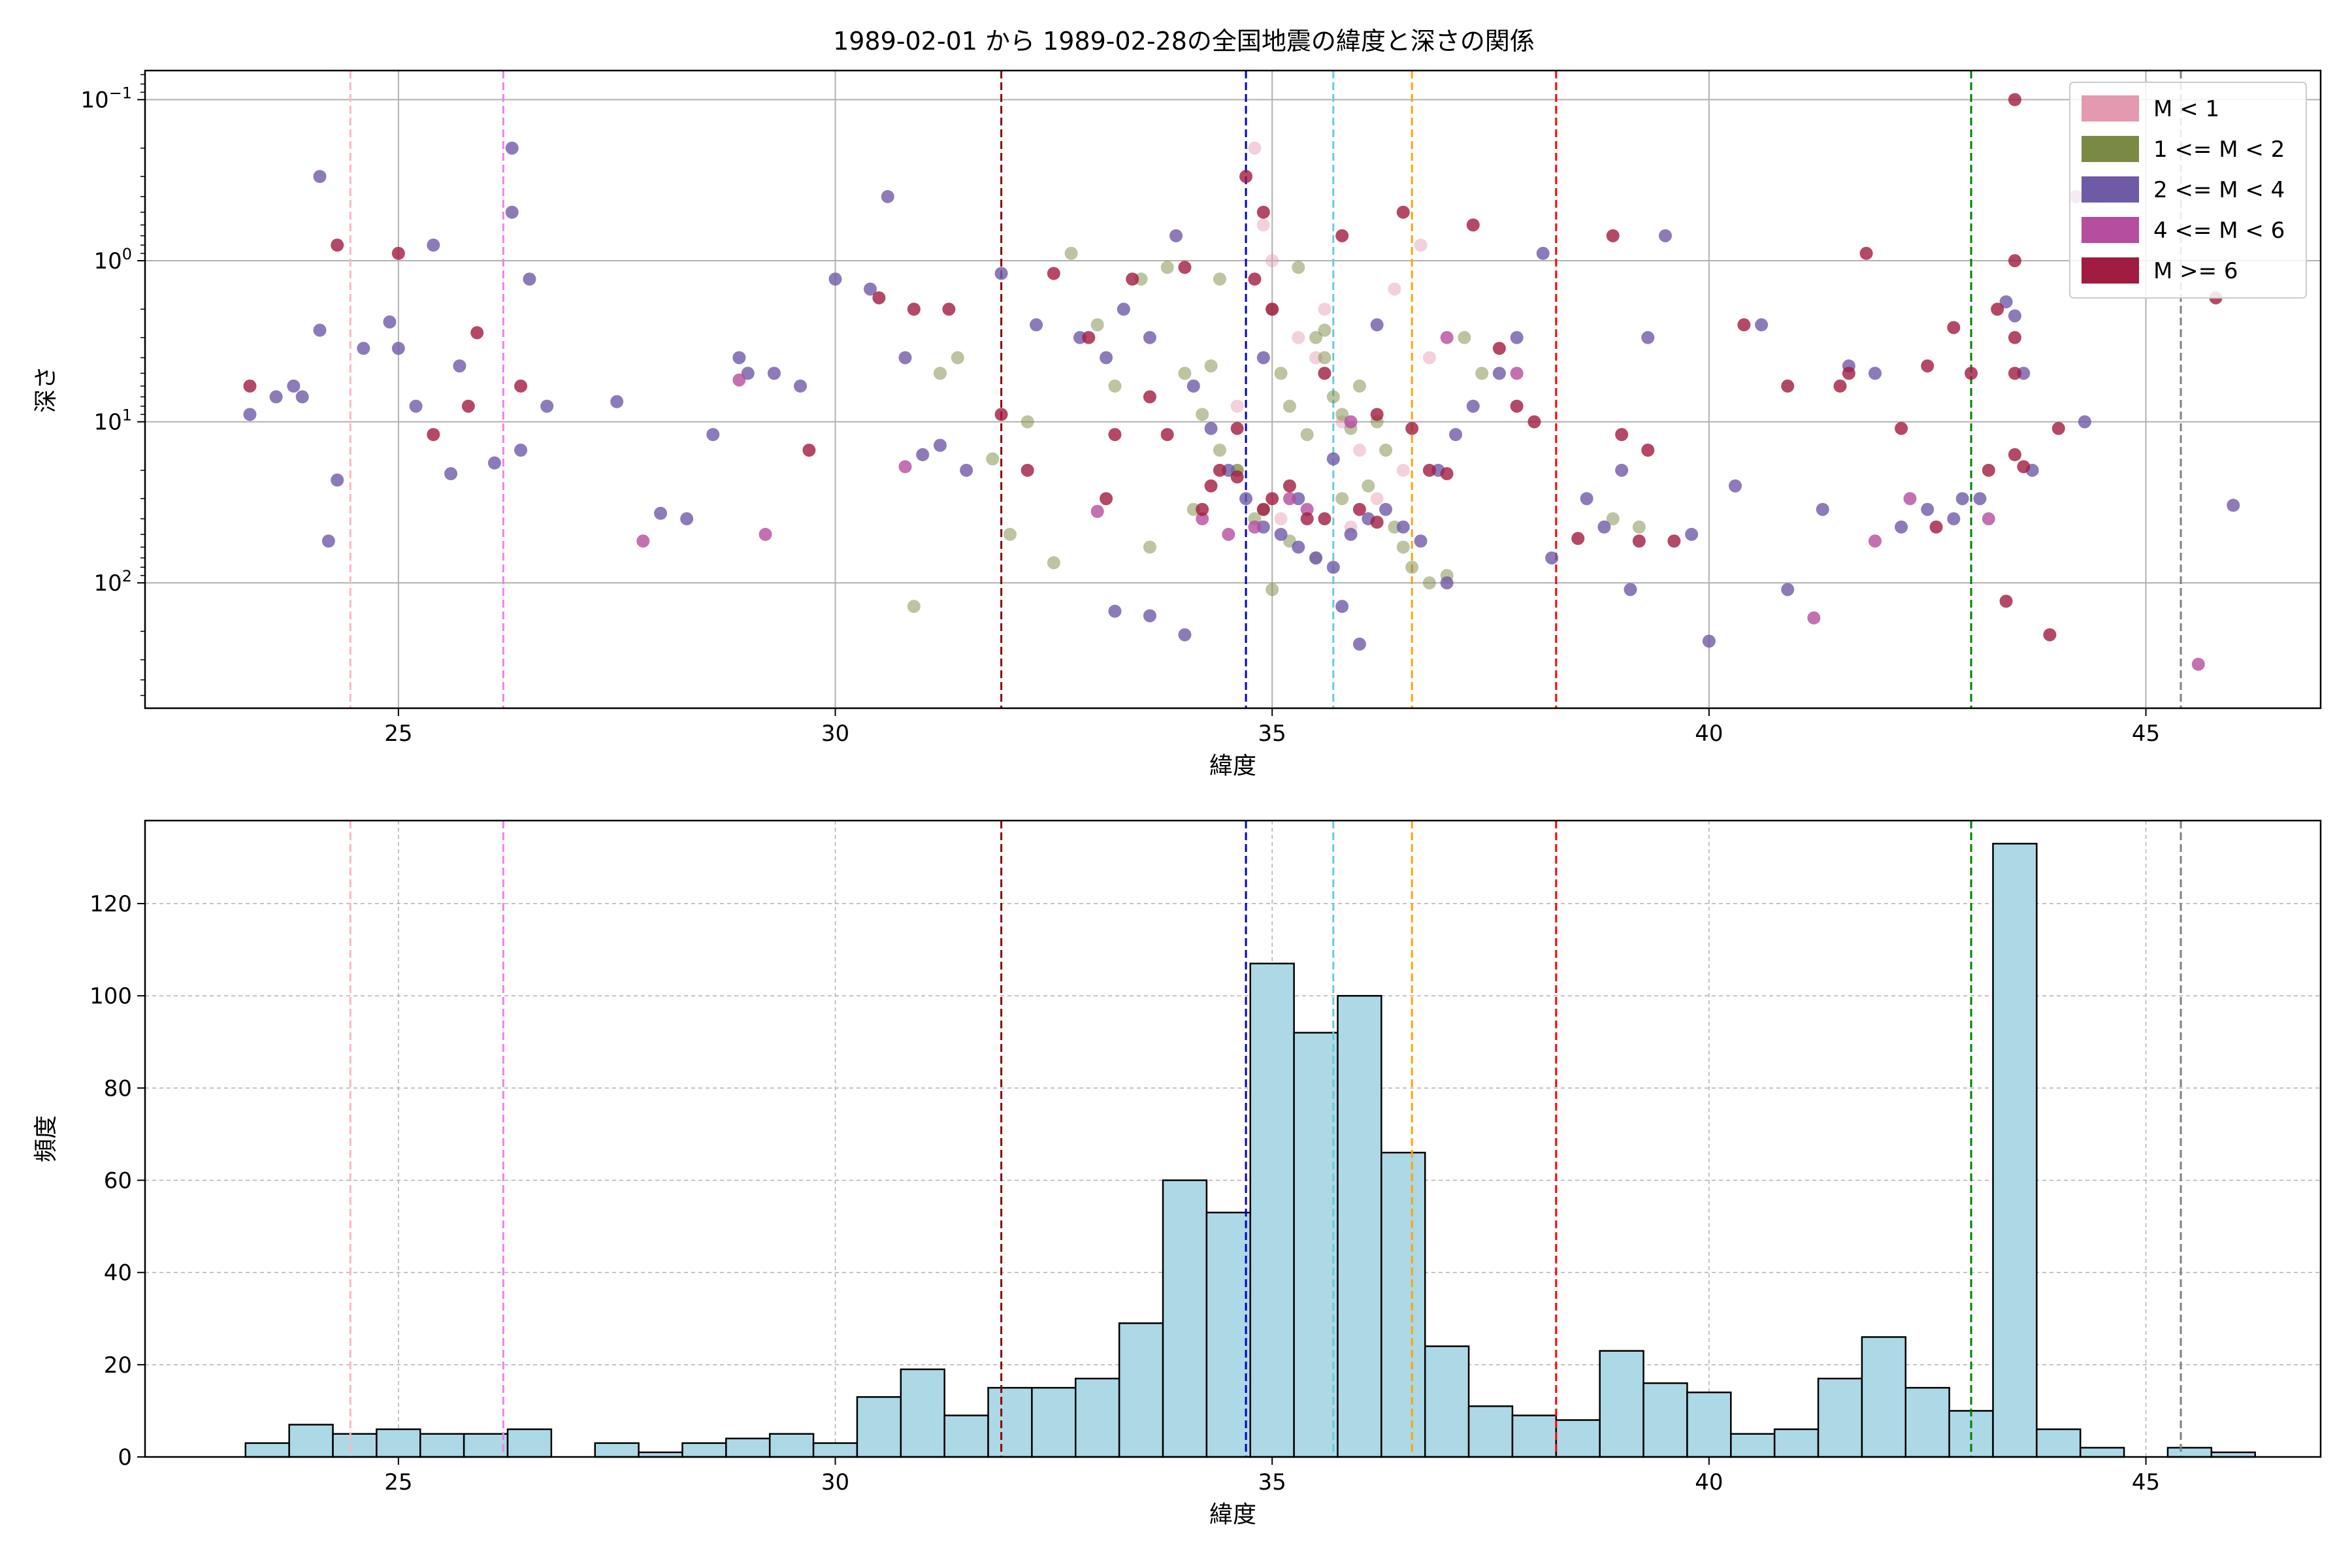  Describe the element at coordinates (111, 904) in the screenshot. I see `y-tick-label: 120` at that location.